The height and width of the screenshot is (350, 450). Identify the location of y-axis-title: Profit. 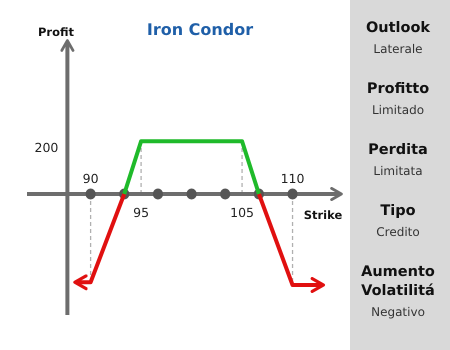
(56, 32).